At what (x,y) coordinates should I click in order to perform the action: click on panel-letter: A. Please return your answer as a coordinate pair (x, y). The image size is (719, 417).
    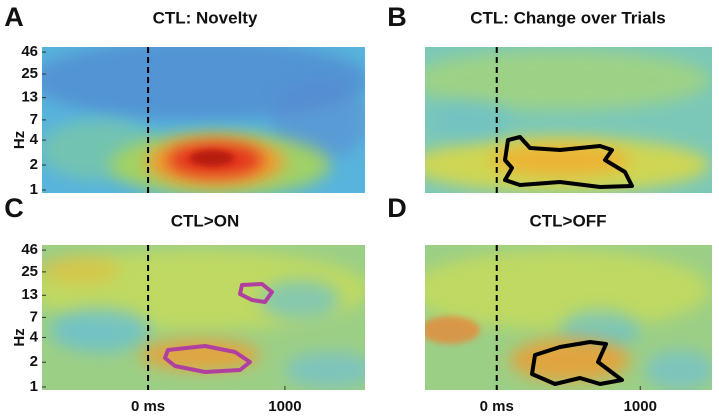
    Looking at the image, I should click on (14, 17).